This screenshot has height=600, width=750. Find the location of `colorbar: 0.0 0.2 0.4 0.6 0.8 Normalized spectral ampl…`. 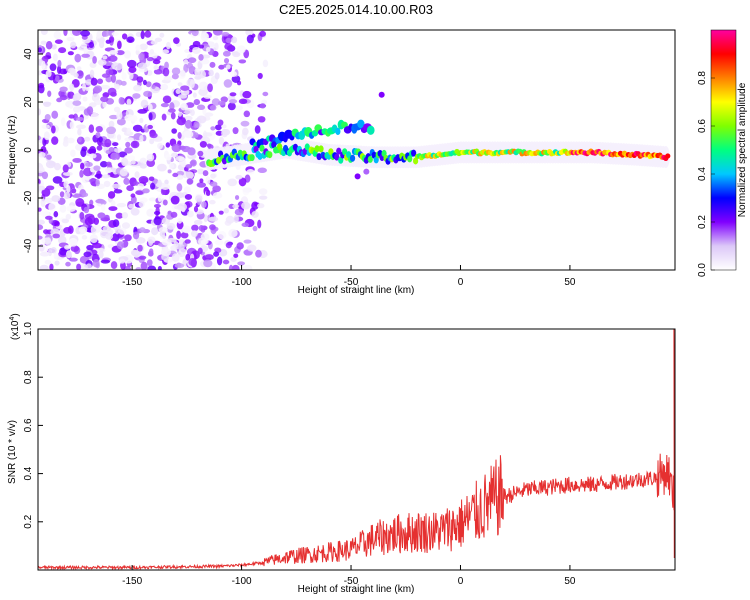

colorbar: 0.0 0.2 0.4 0.6 0.8 Normalized spectral ampl… is located at coordinates (722, 153).